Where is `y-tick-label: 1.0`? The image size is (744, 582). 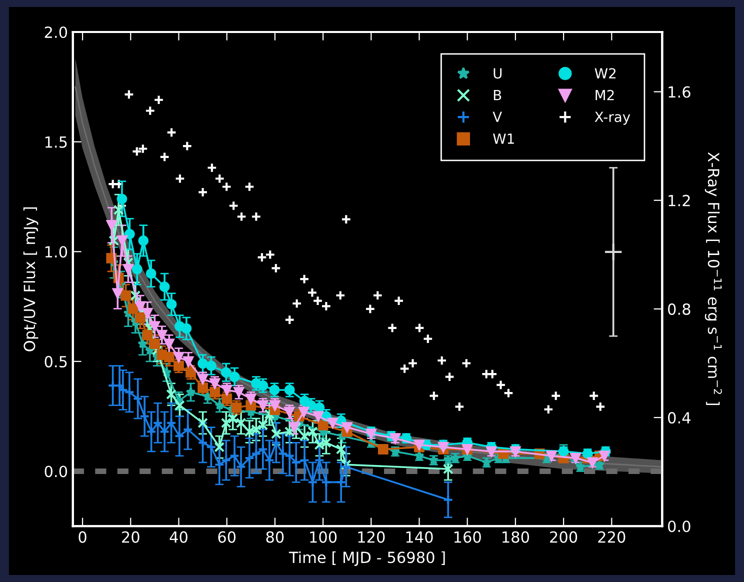
y-tick-label: 1.0 is located at coordinates (56, 252).